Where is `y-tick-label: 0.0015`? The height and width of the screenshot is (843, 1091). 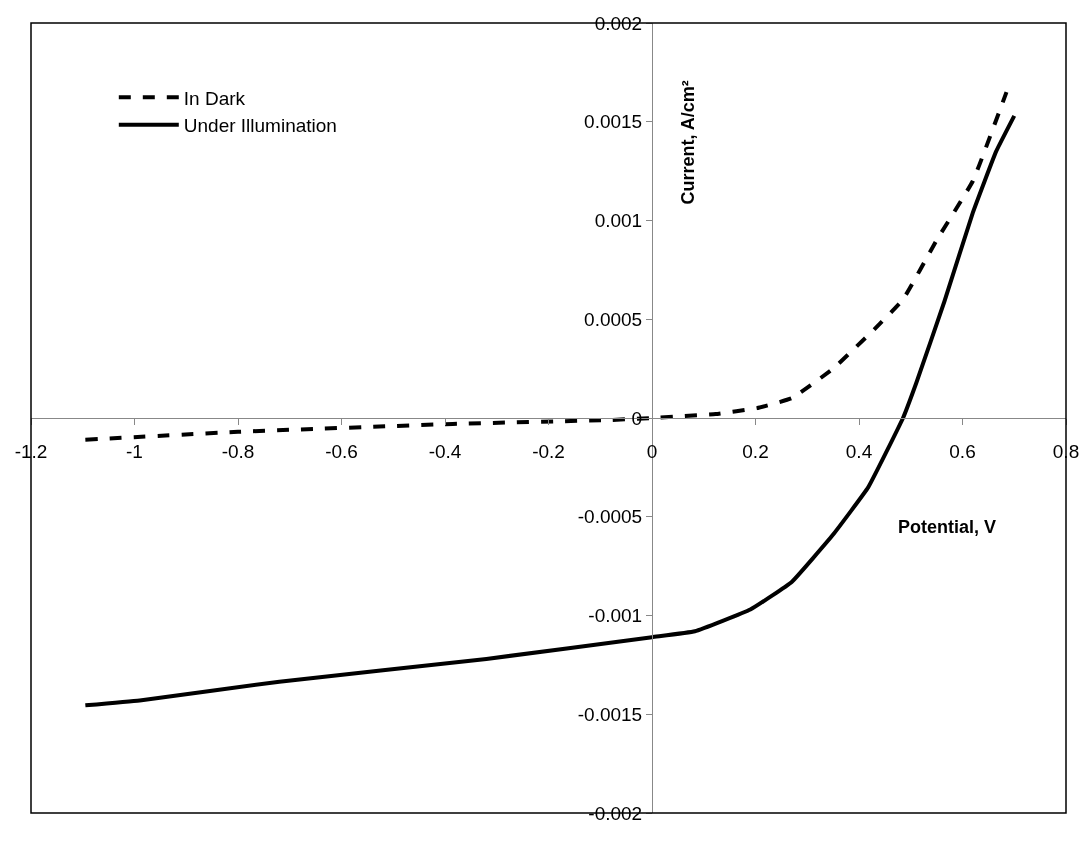
y-tick-label: 0.0015 is located at coordinates (613, 122).